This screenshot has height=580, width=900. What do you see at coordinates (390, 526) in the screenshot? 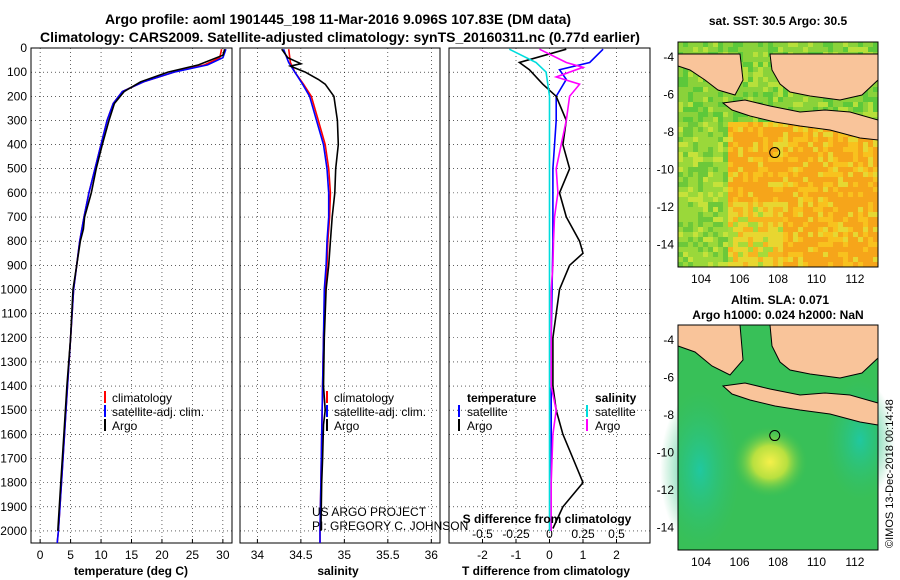
I see `pi-label: PI: GREGORY C. JOHNSON` at bounding box center [390, 526].